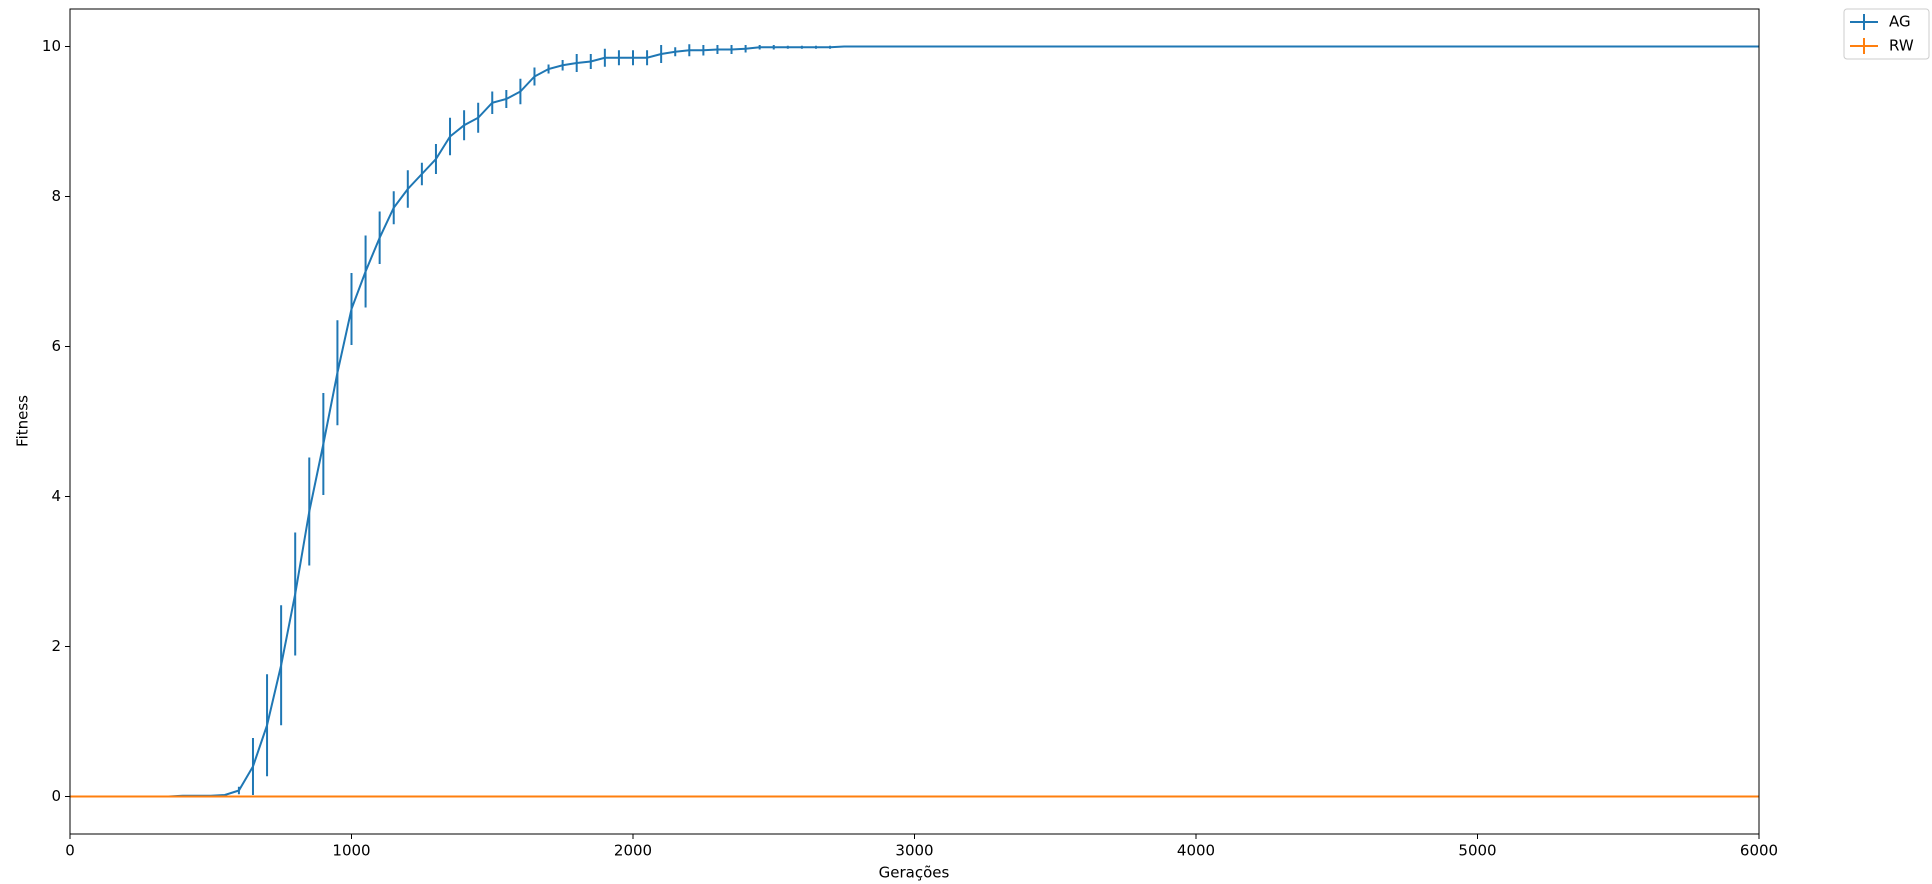  Describe the element at coordinates (1196, 851) in the screenshot. I see `x-tick-label: 4000` at that location.